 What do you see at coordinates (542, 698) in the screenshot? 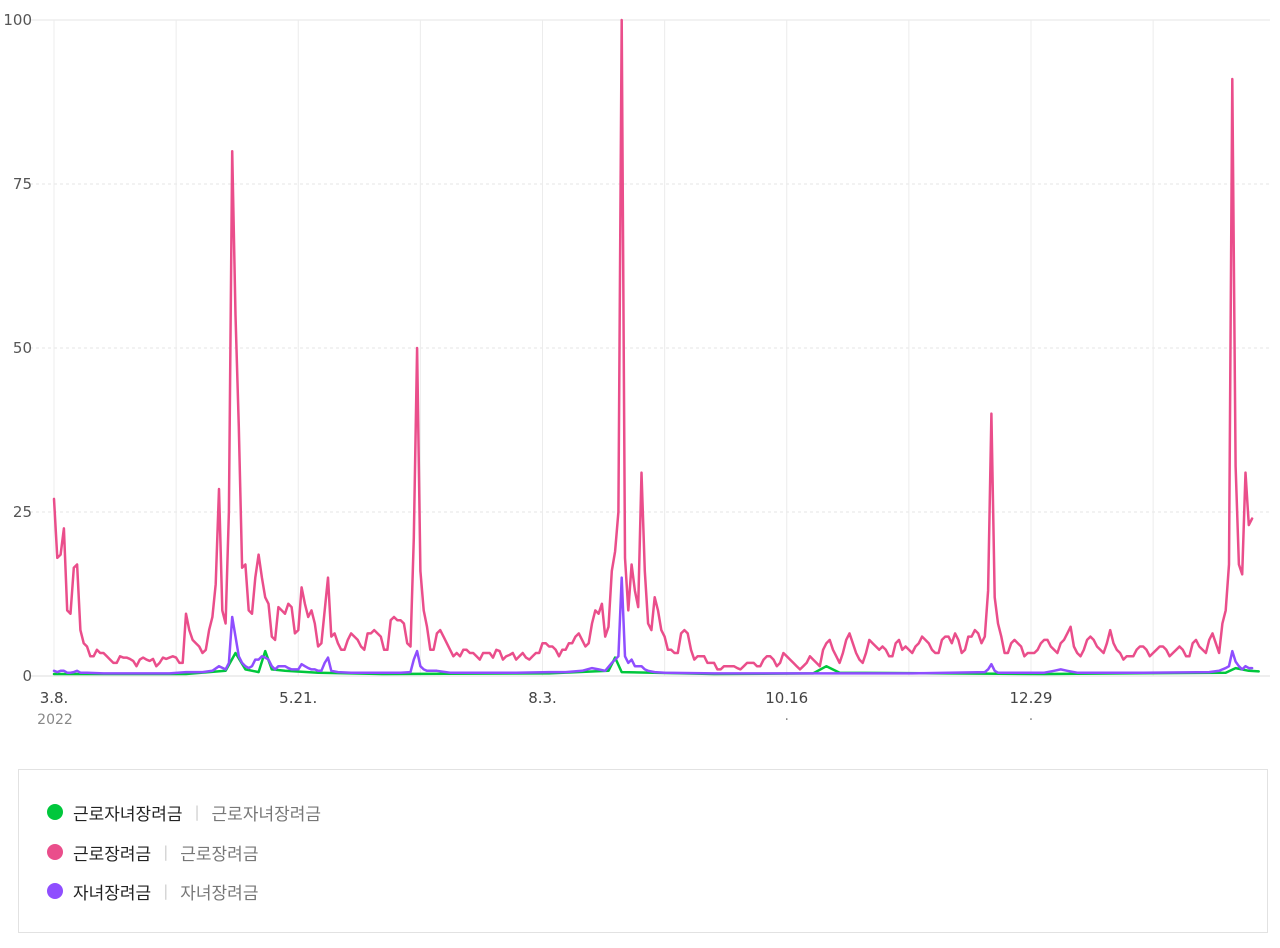
I see `x-tick-label: 8.3.` at bounding box center [542, 698].